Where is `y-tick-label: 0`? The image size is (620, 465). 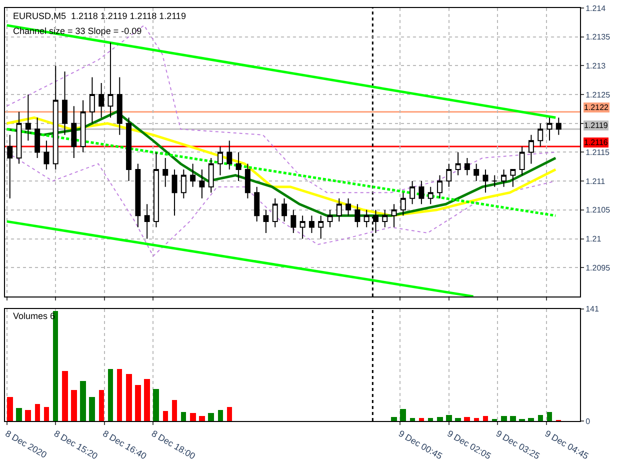 y-tick-label: 0 is located at coordinates (588, 421).